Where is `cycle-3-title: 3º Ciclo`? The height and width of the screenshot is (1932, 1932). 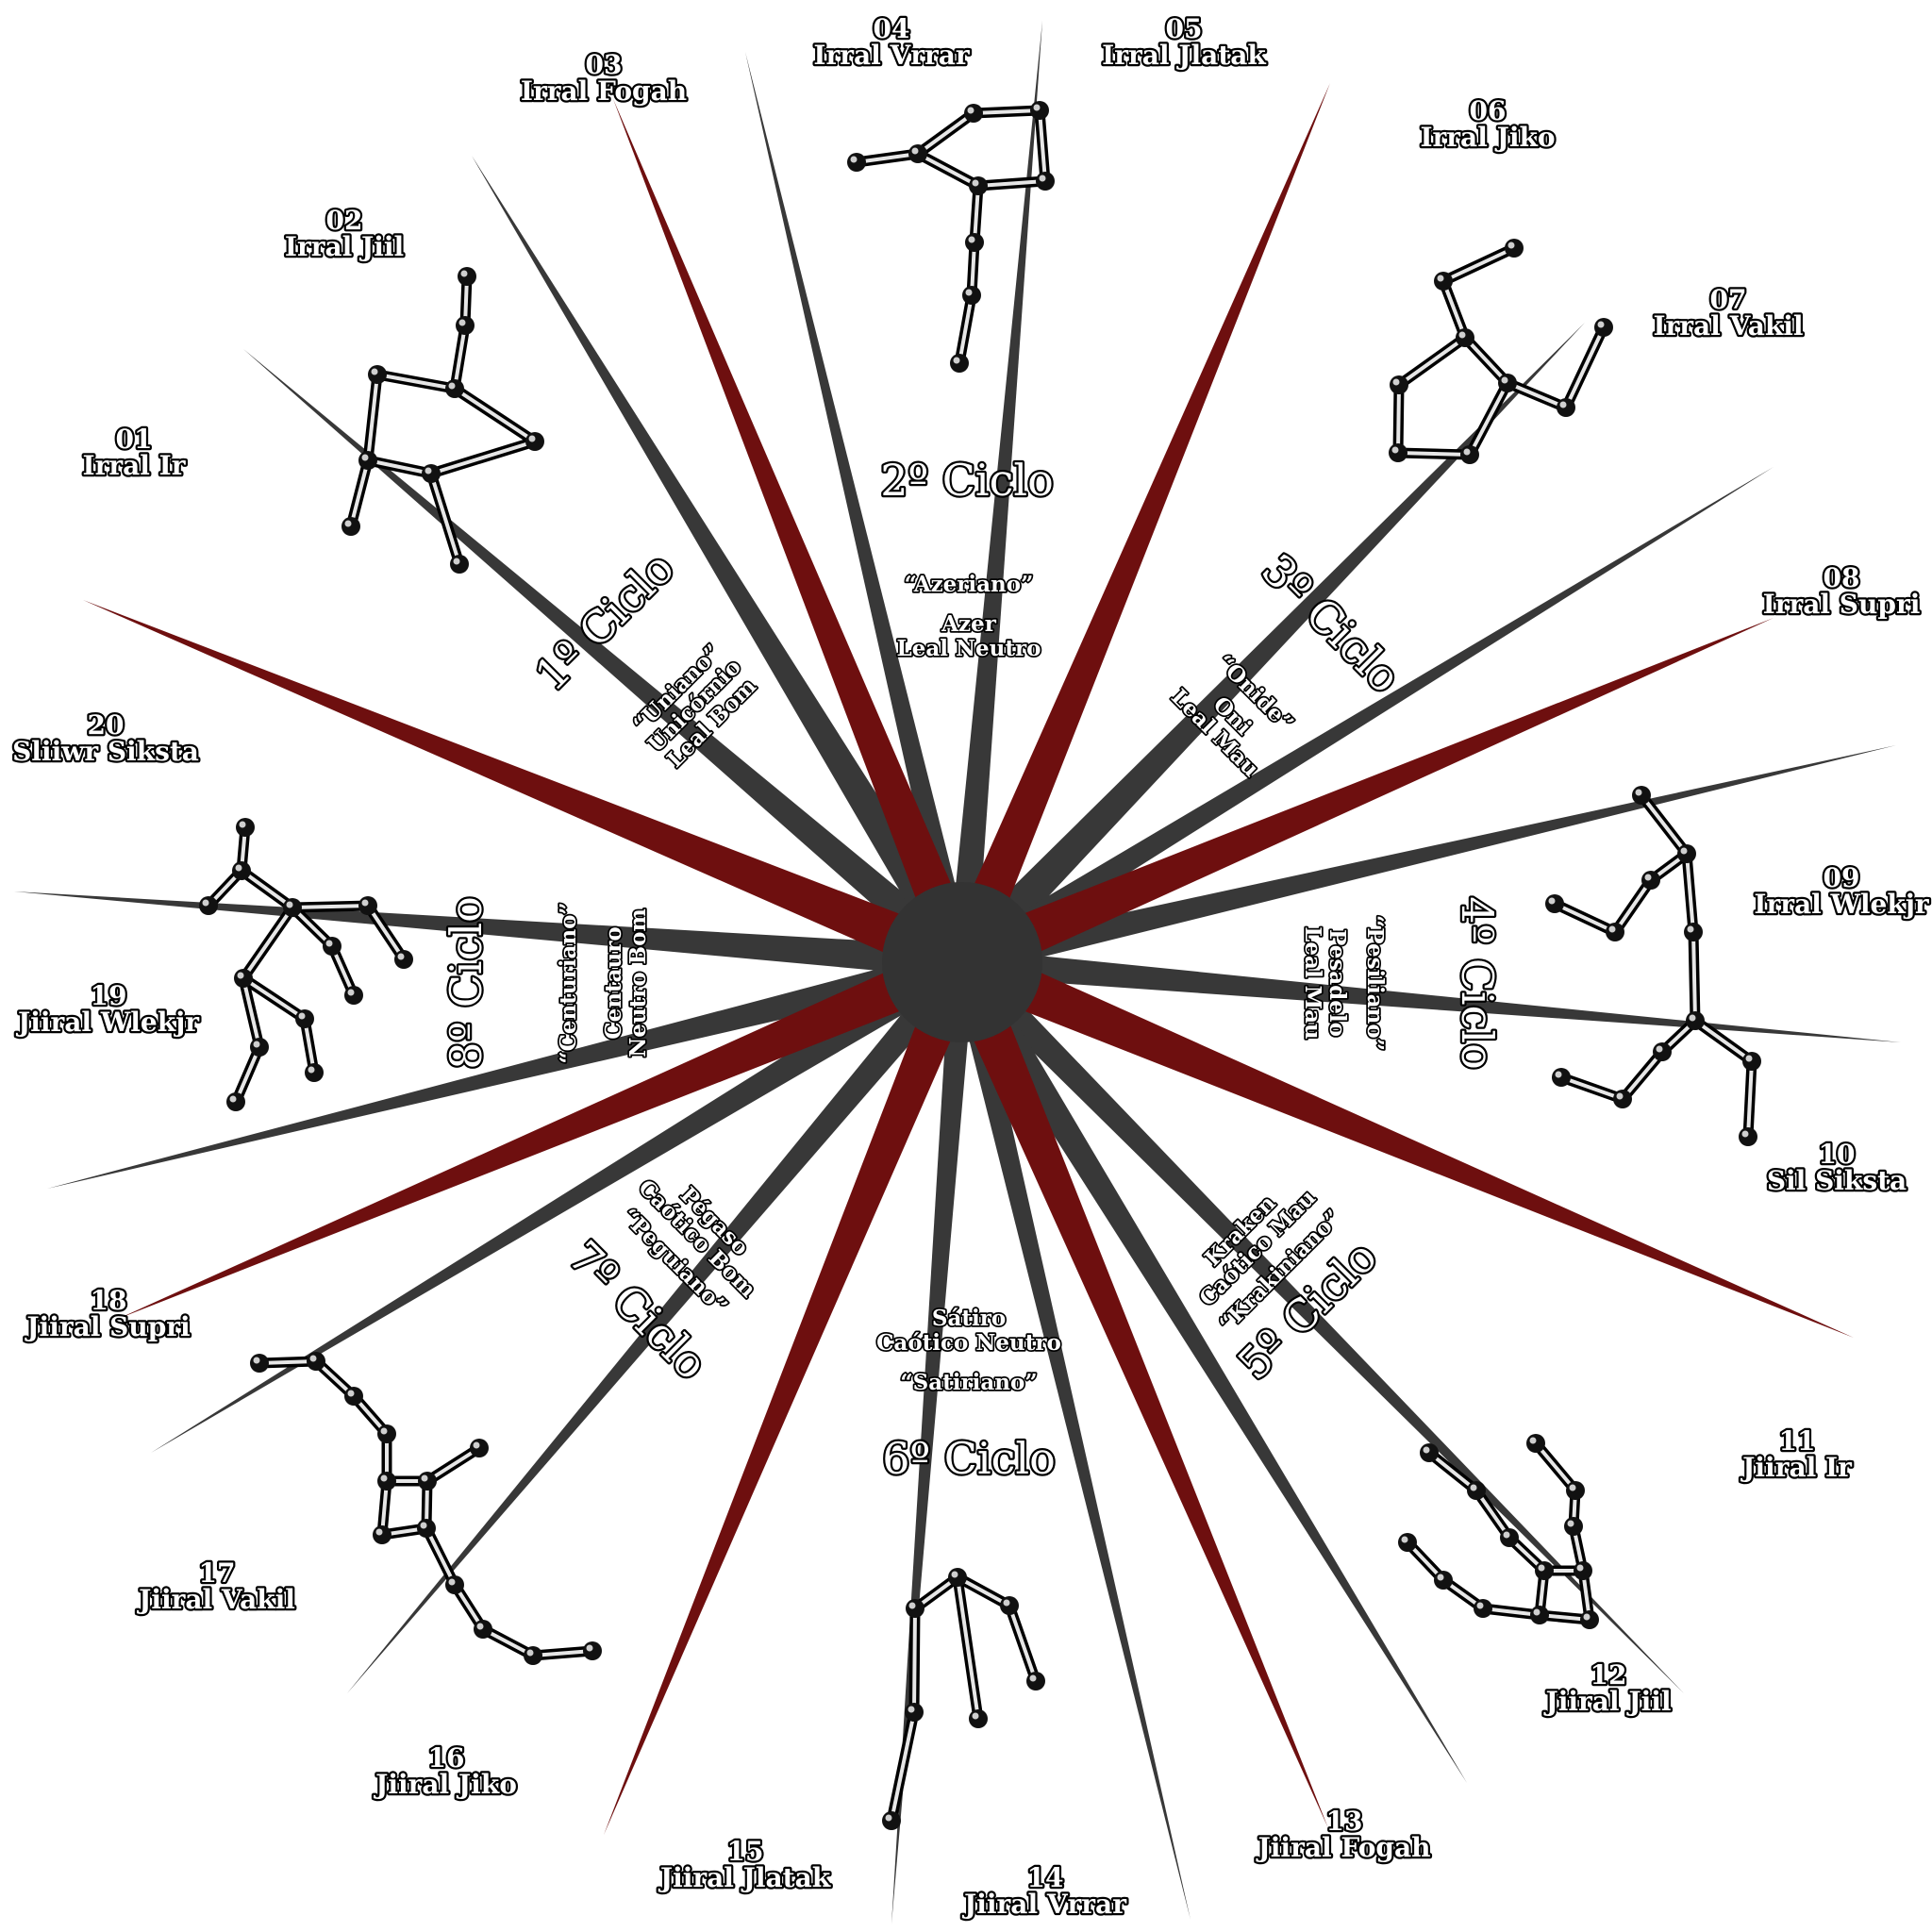
cycle-3-title: 3º Ciclo is located at coordinates (1331, 623).